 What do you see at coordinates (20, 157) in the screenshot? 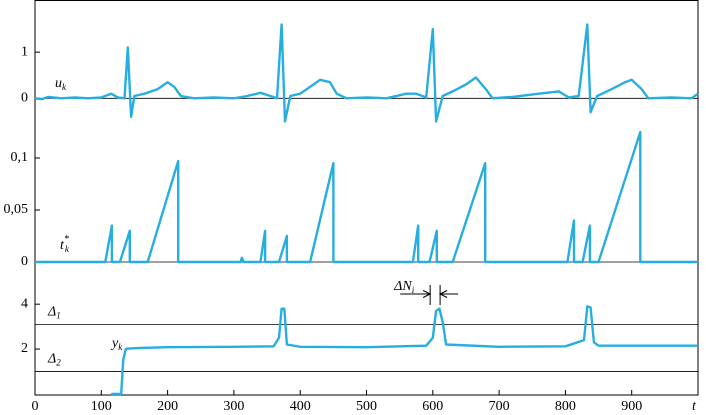
I see `y-tick-label: 0,1` at bounding box center [20, 157].